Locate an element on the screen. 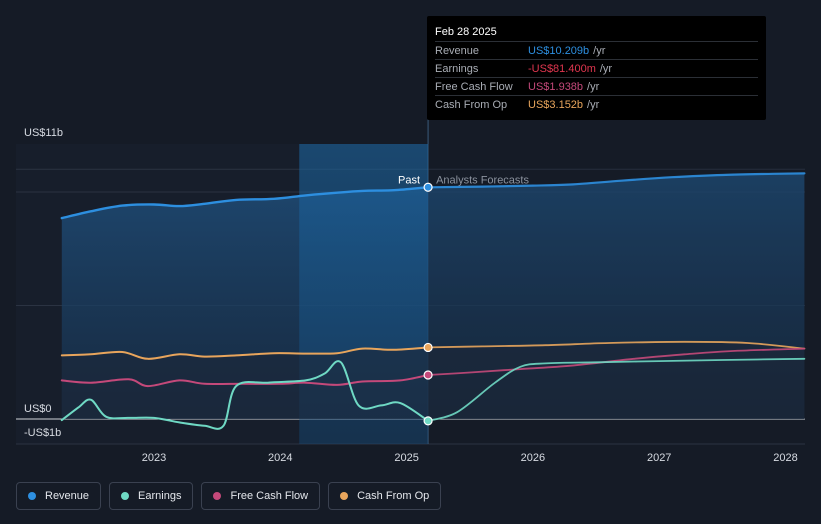 The height and width of the screenshot is (524, 821). earnings-line-past is located at coordinates (245, 395).